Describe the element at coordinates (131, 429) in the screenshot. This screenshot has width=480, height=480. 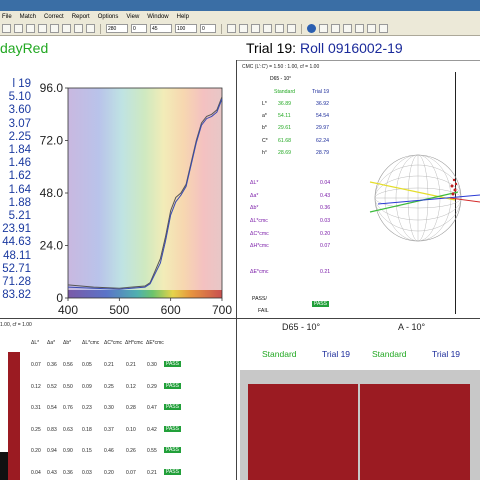
I see `delta-table-cell: 0.10` at that location.